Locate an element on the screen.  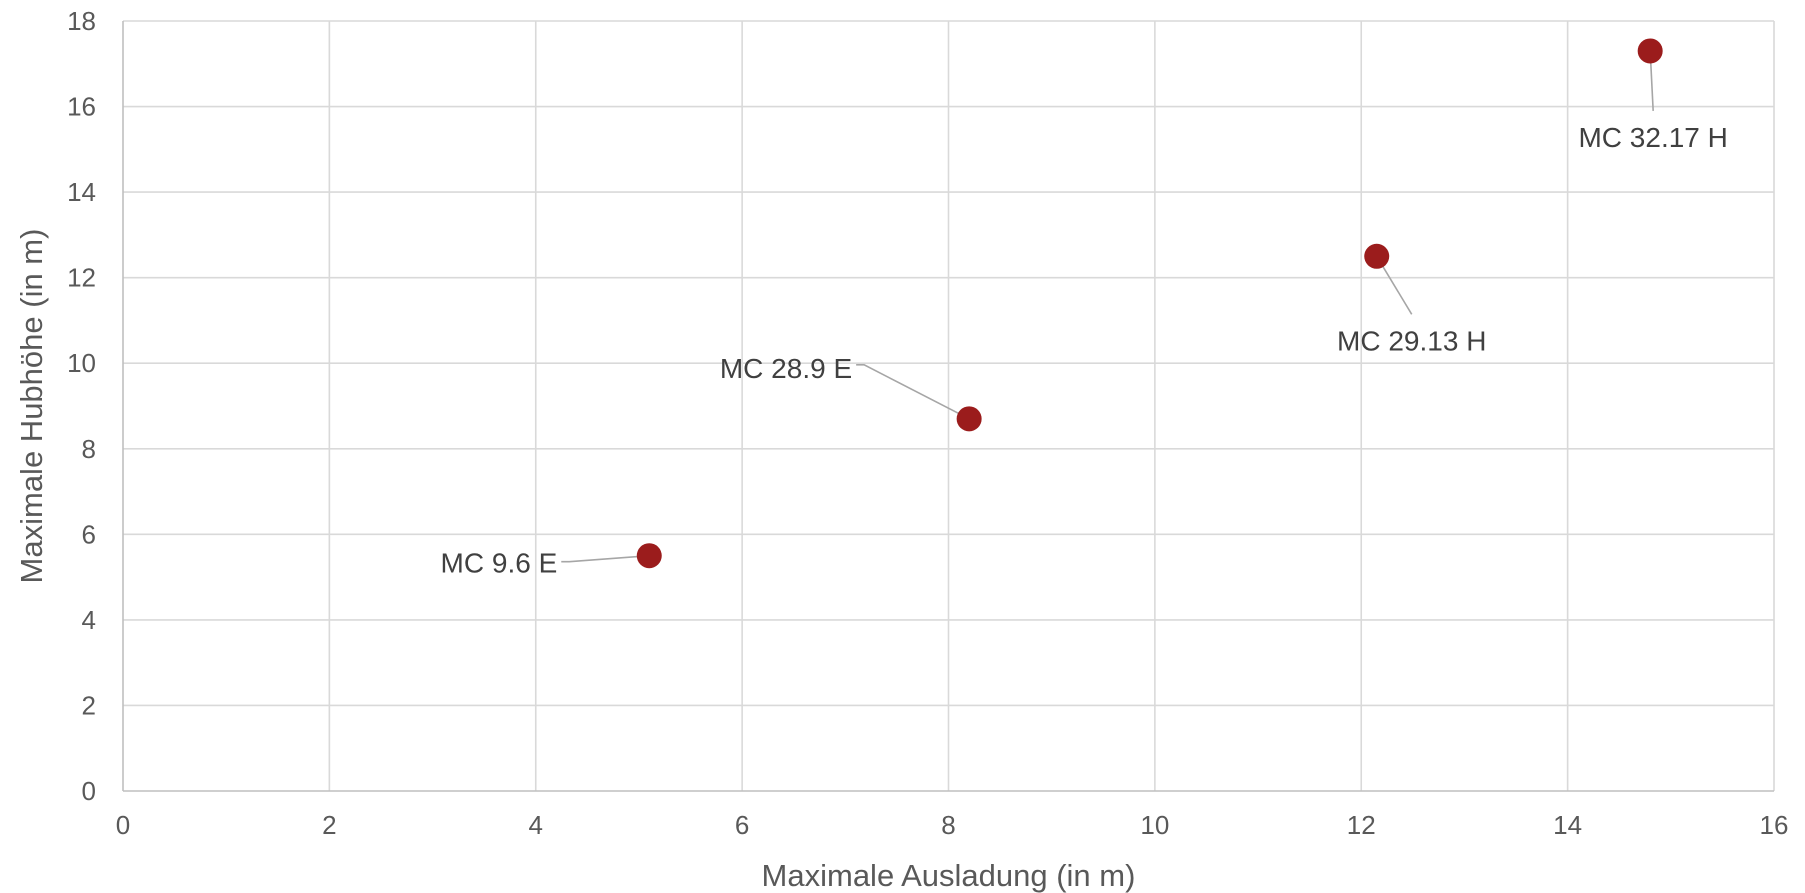
y-tick-label: 10 is located at coordinates (81, 363).